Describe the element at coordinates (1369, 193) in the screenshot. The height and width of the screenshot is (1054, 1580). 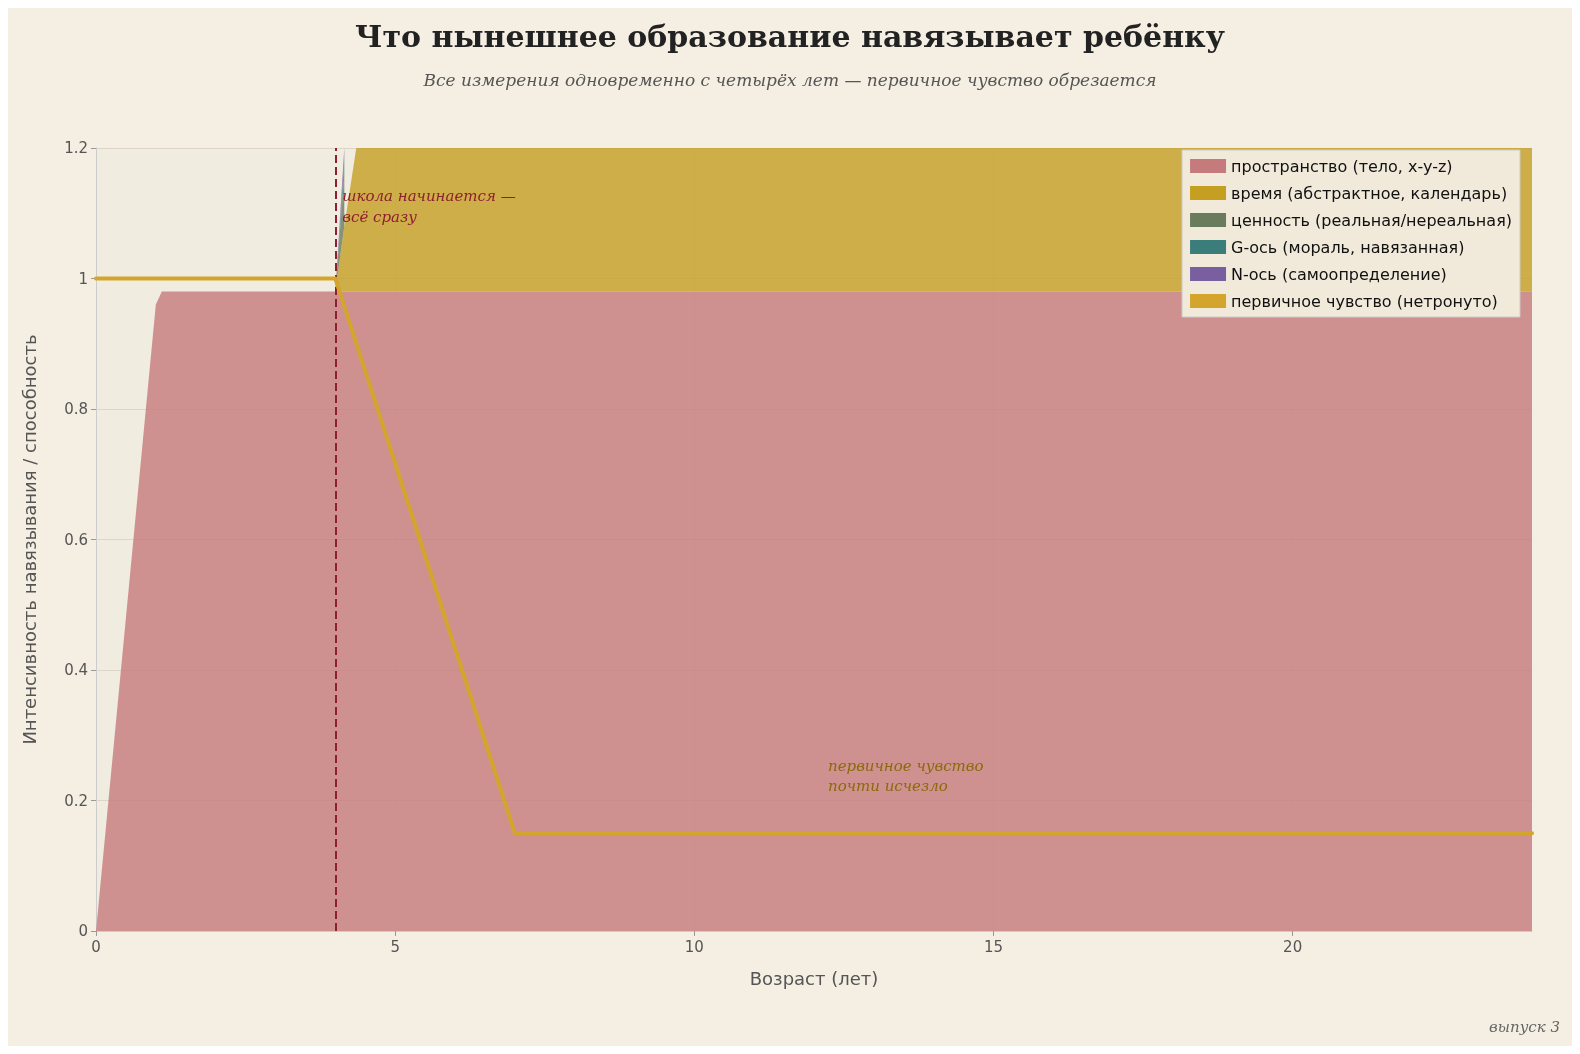
I see `legend-label: время (абстрактное, календарь)` at that location.